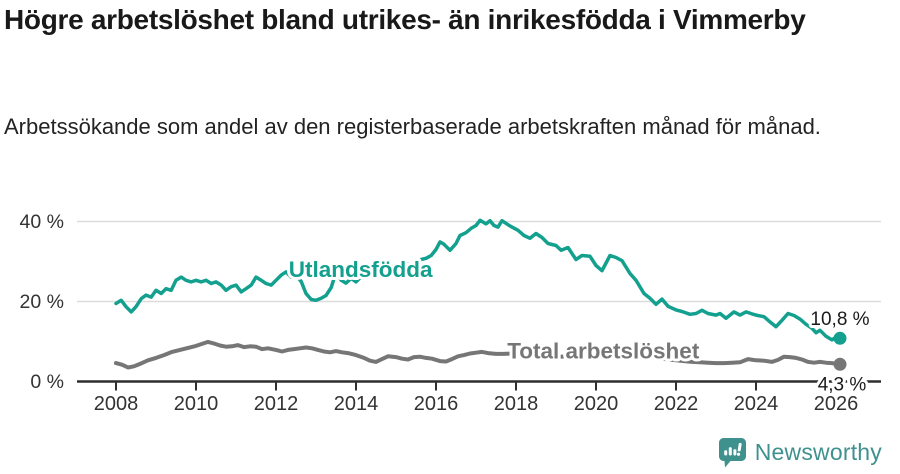  What do you see at coordinates (361, 269) in the screenshot?
I see `series-label-utlandsfodda: Utlandsfödda` at bounding box center [361, 269].